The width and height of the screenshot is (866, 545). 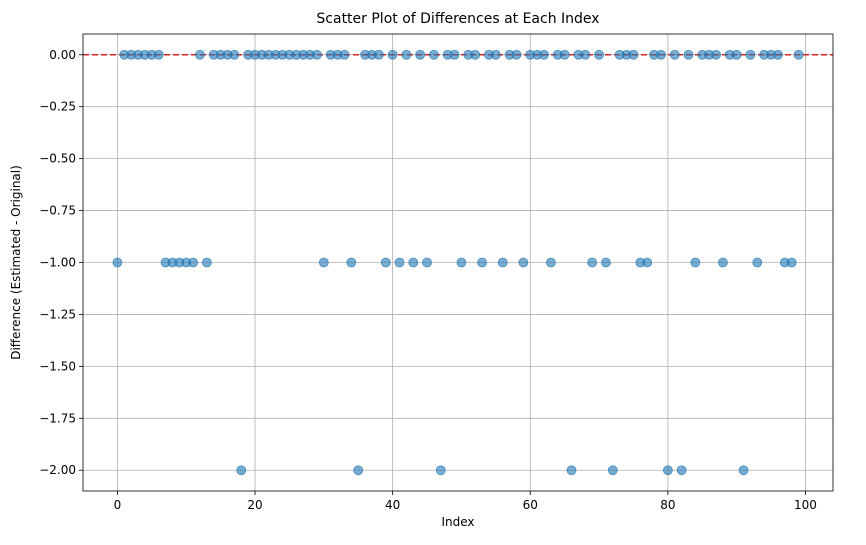 I want to click on x-tick-label: 40, so click(x=392, y=505).